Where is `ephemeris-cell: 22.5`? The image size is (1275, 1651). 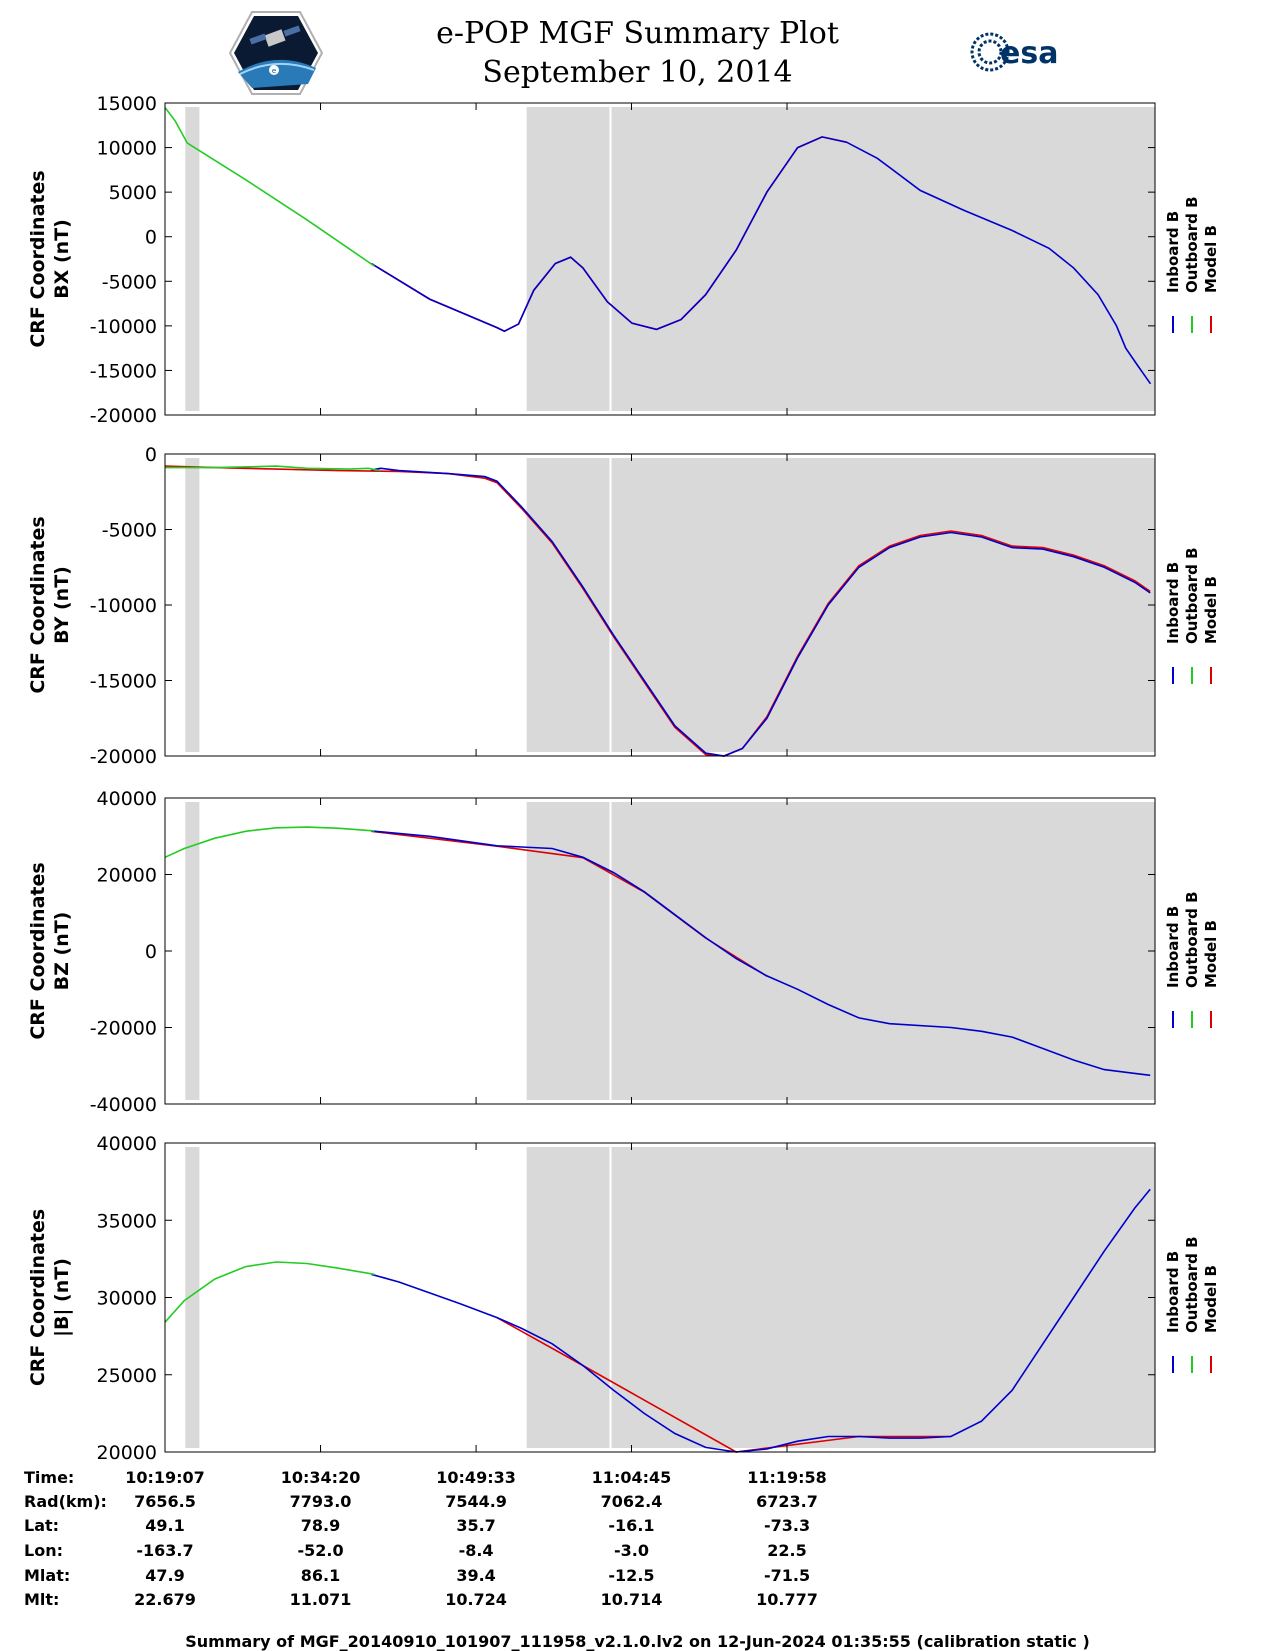 ephemeris-cell: 22.5 is located at coordinates (786, 1550).